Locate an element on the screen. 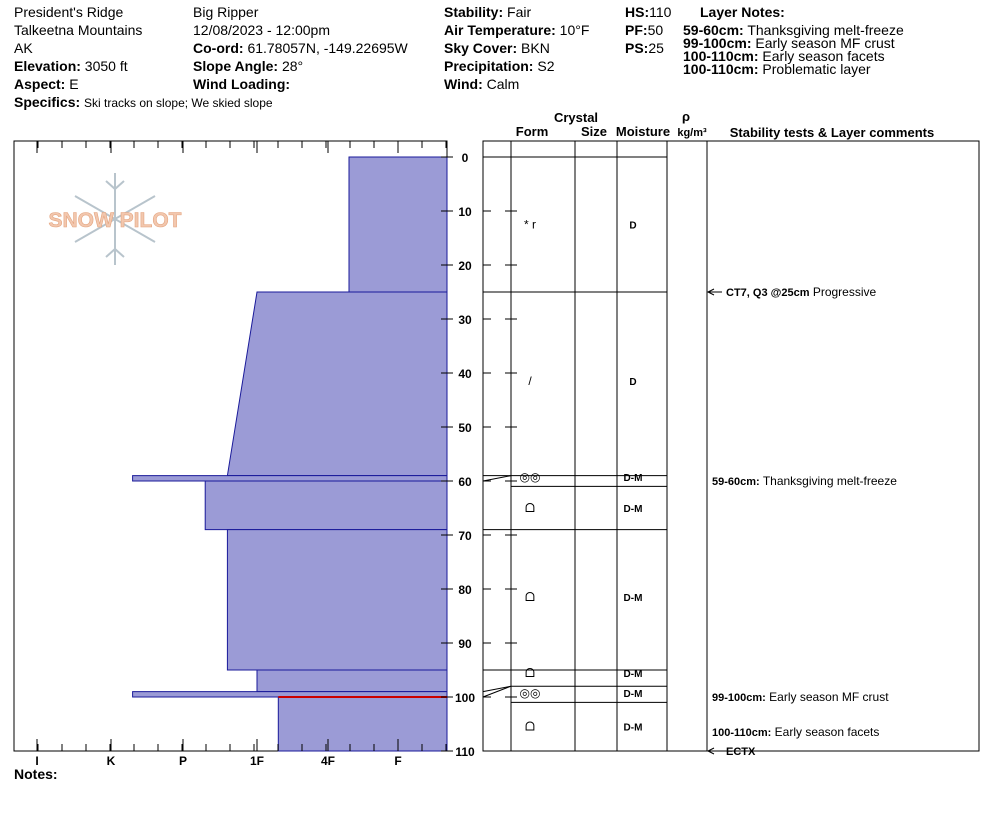 The image size is (994, 840). layer-notes-title: Layer Notes: is located at coordinates (742, 12).